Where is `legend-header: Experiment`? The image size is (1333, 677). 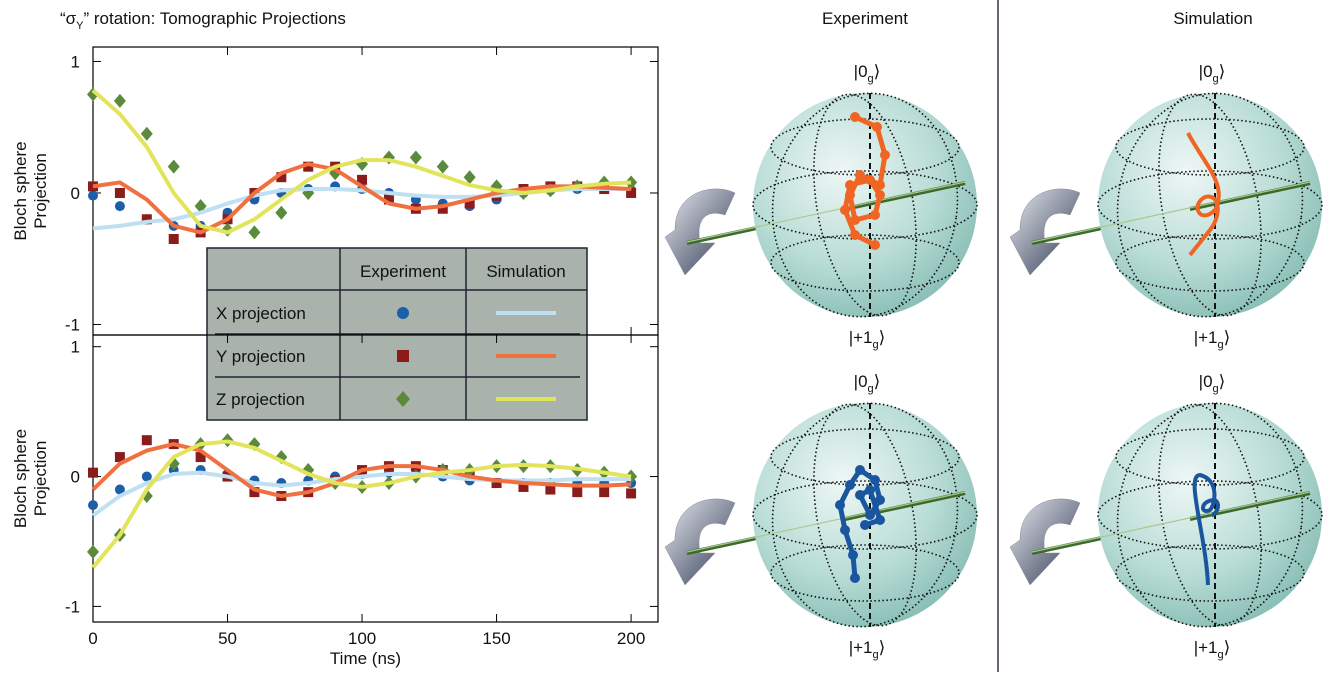 legend-header: Experiment is located at coordinates (403, 271).